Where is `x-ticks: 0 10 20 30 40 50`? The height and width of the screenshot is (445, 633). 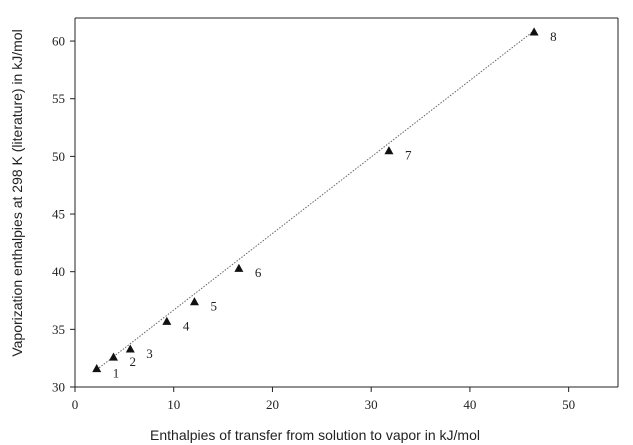 x-ticks: 0 10 20 30 40 50 is located at coordinates (323, 399).